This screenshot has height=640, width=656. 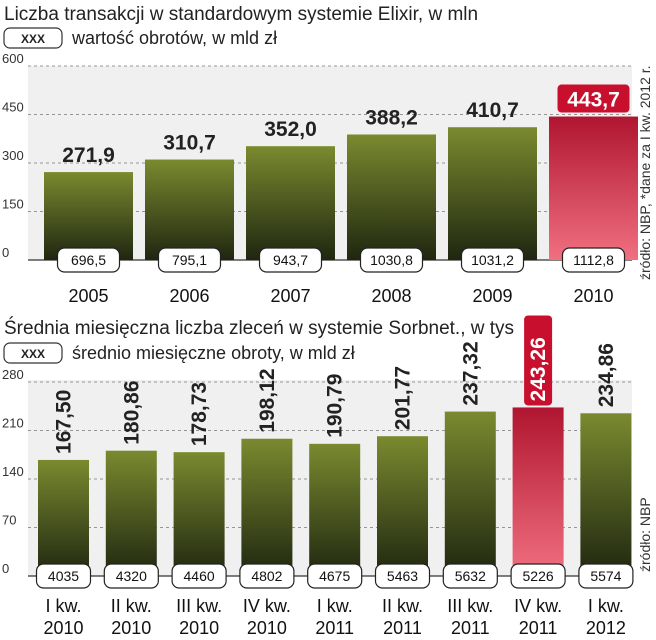 I want to click on c2-value-label: 198,12, so click(x=267, y=400).